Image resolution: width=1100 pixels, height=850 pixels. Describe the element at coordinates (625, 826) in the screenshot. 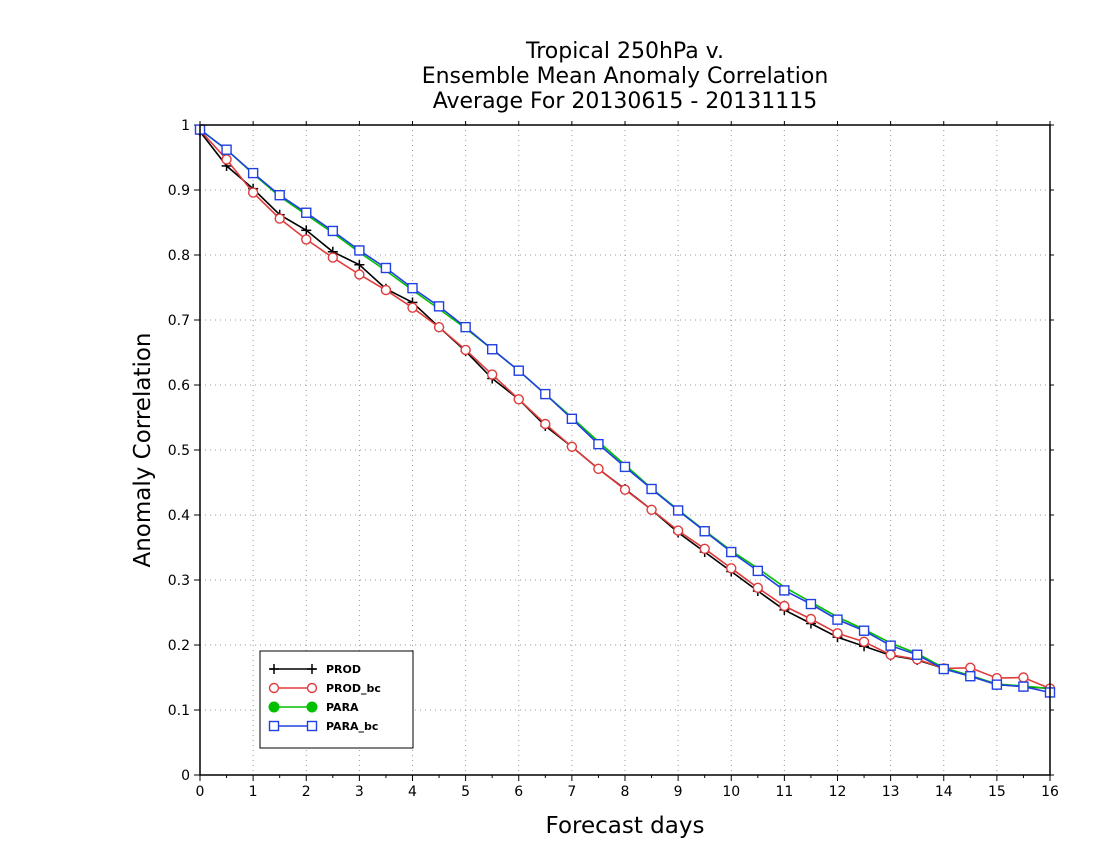

I see `x-axis-label: Forecast days` at that location.